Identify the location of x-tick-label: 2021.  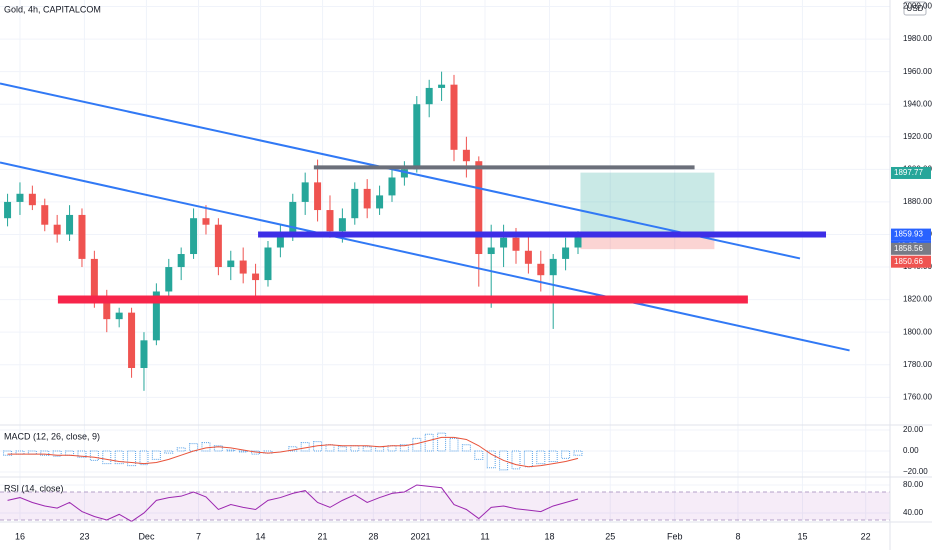
(420, 536).